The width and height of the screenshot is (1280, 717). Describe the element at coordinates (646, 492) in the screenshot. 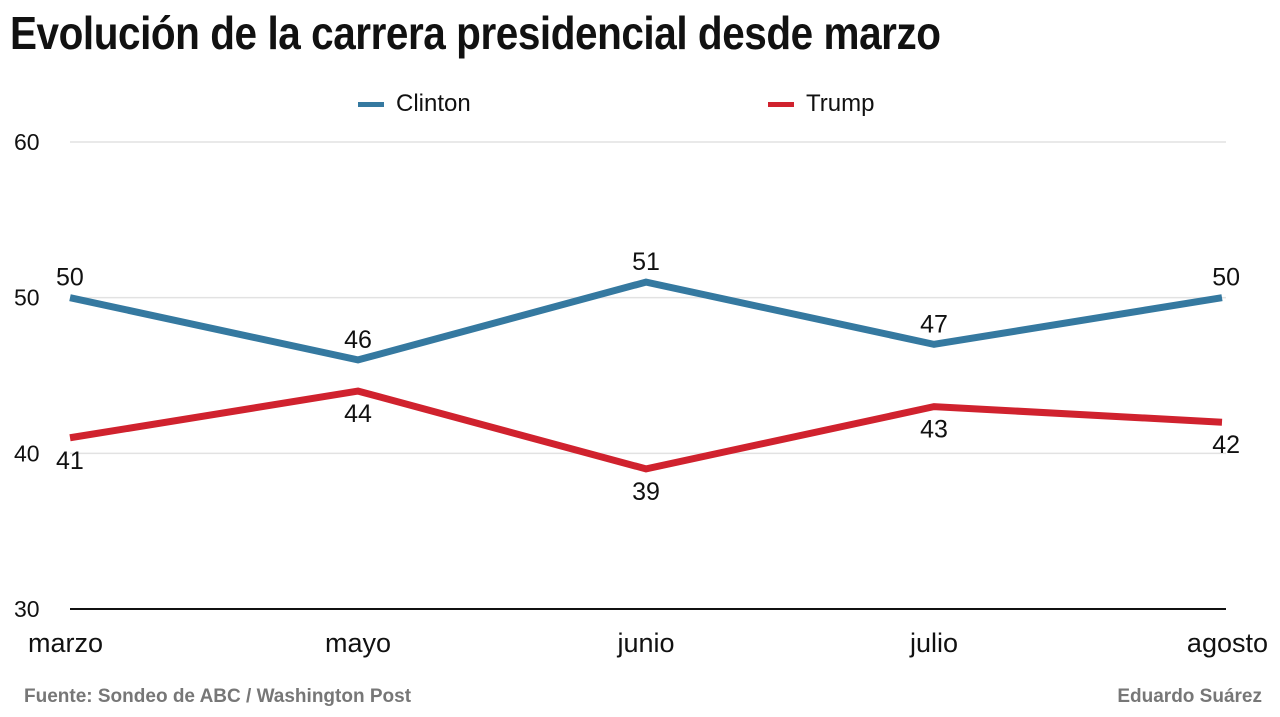

I see `data-label-trump-junio: 39` at that location.